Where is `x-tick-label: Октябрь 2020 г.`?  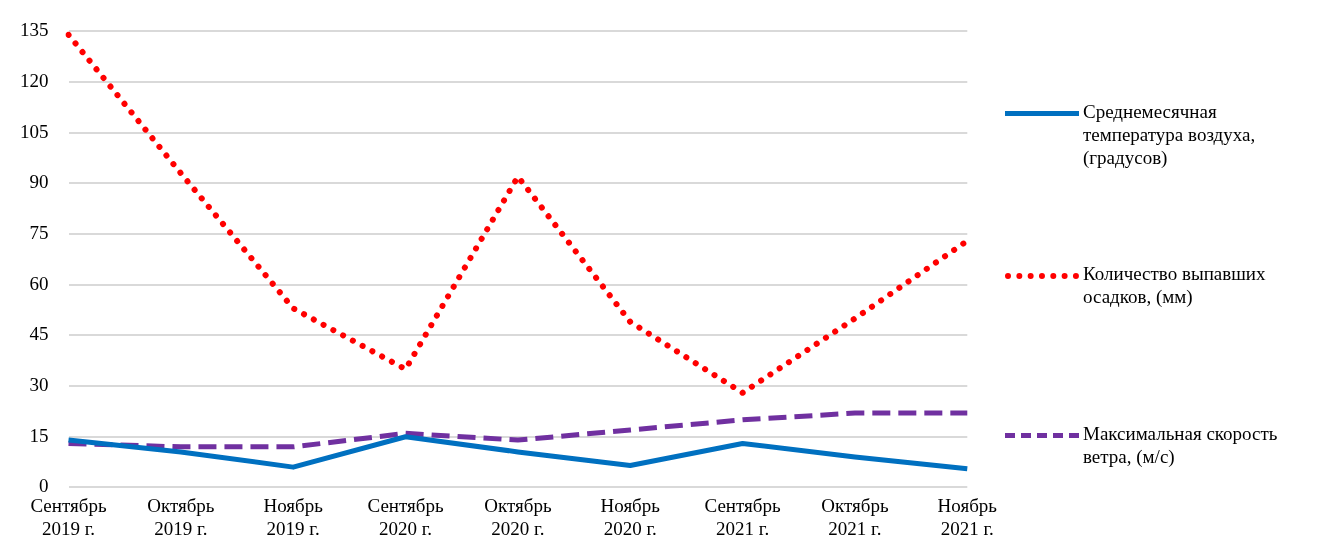
x-tick-label: Октябрь 2020 г. is located at coordinates (518, 516).